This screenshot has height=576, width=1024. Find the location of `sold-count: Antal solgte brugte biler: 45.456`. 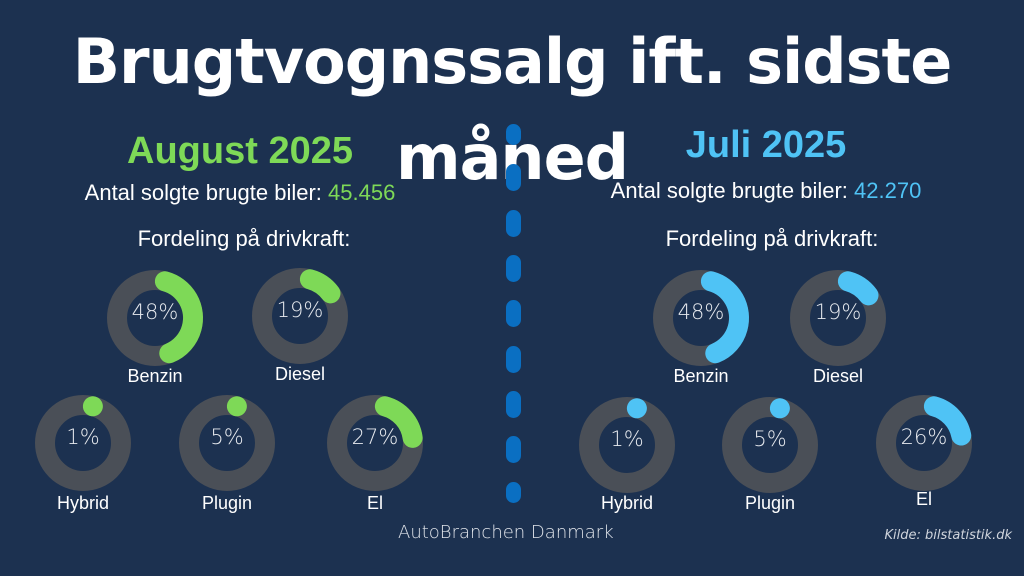

sold-count: Antal solgte brugte biler: 45.456 is located at coordinates (248, 193).